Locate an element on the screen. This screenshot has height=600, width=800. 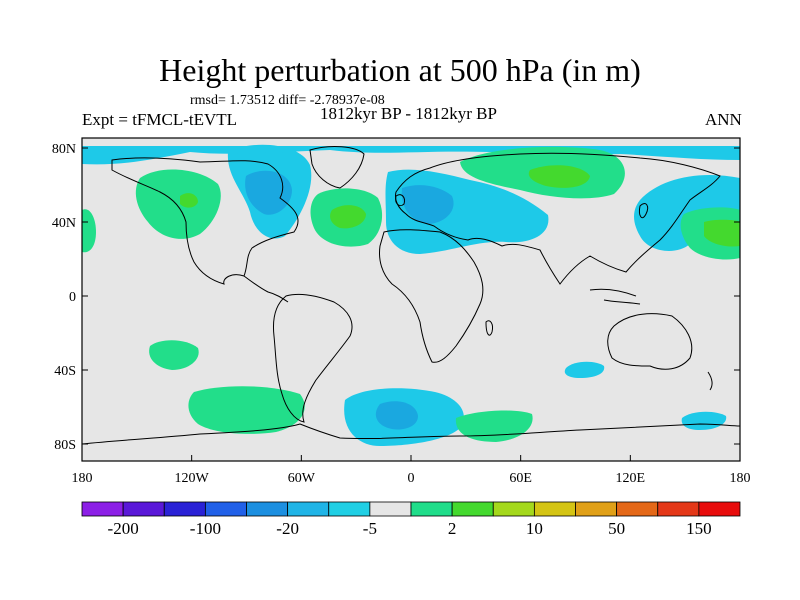
anomaly-europe-core is located at coordinates (427, 204).